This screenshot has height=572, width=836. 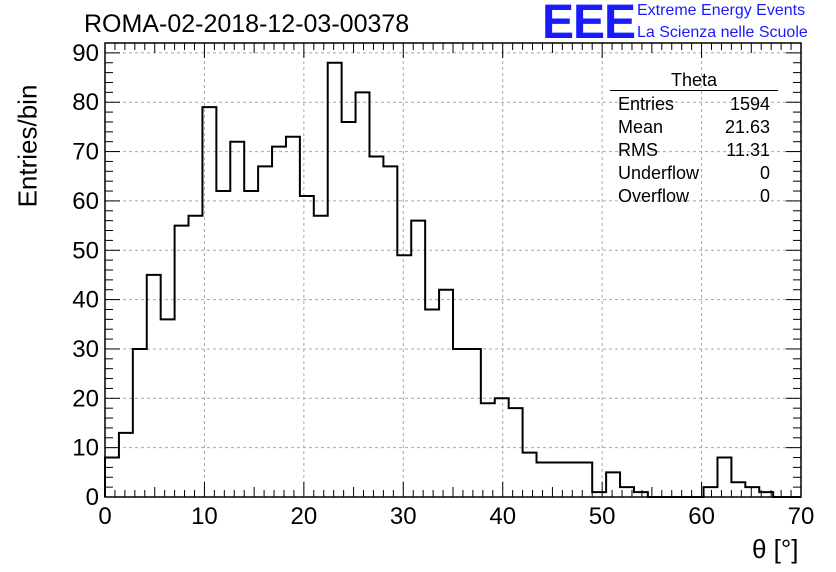 I want to click on x-tick-label: 20, so click(x=304, y=516).